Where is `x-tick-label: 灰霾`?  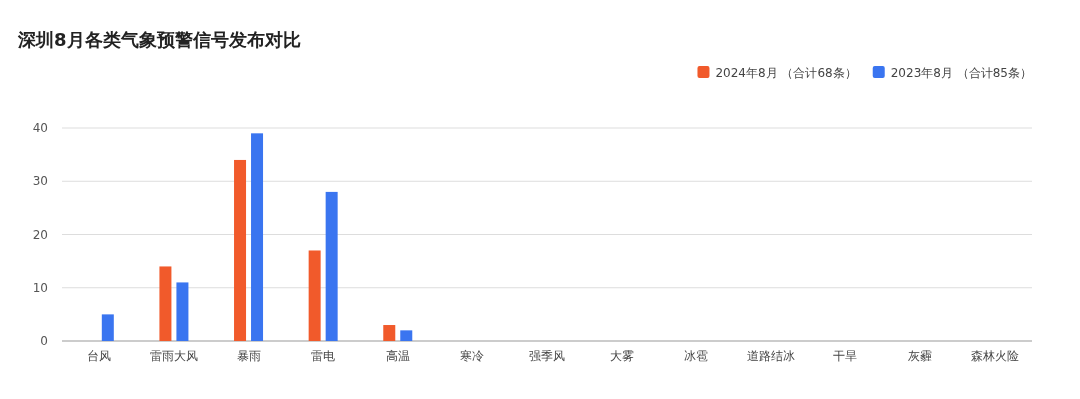
x-tick-label: 灰霾 is located at coordinates (920, 356).